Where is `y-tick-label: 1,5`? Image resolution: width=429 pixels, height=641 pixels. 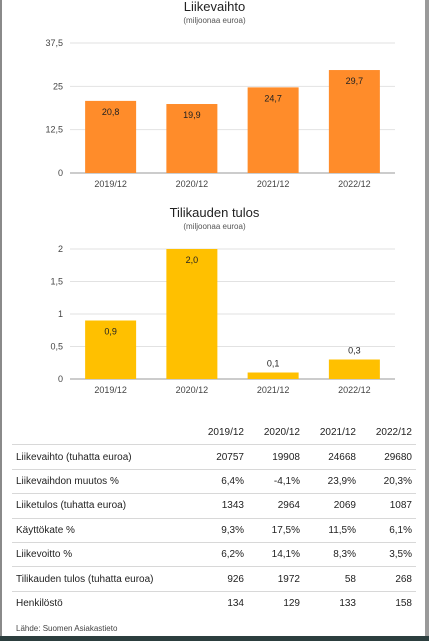
y-tick-label: 1,5 is located at coordinates (56, 282).